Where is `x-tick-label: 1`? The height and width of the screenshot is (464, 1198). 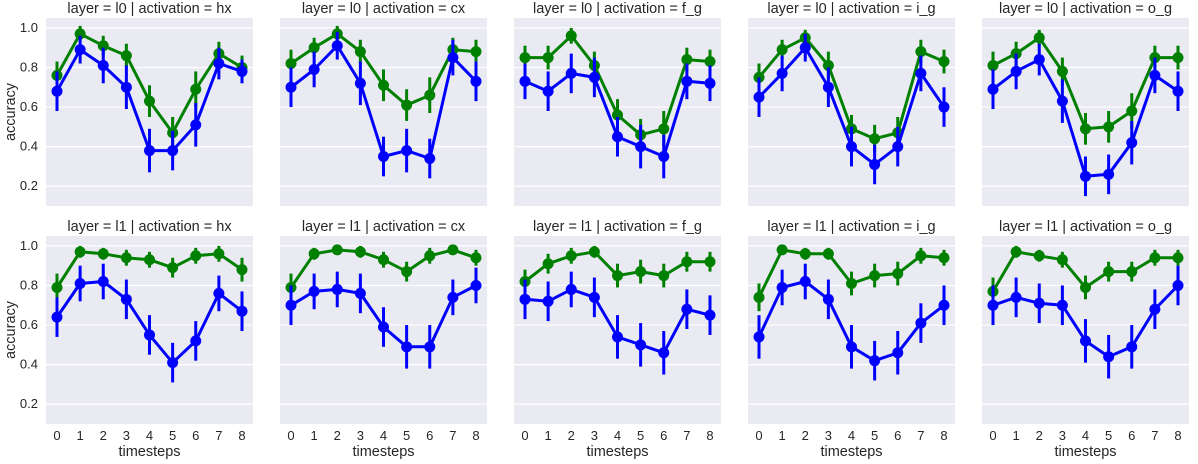 x-tick-label: 1 is located at coordinates (80, 435).